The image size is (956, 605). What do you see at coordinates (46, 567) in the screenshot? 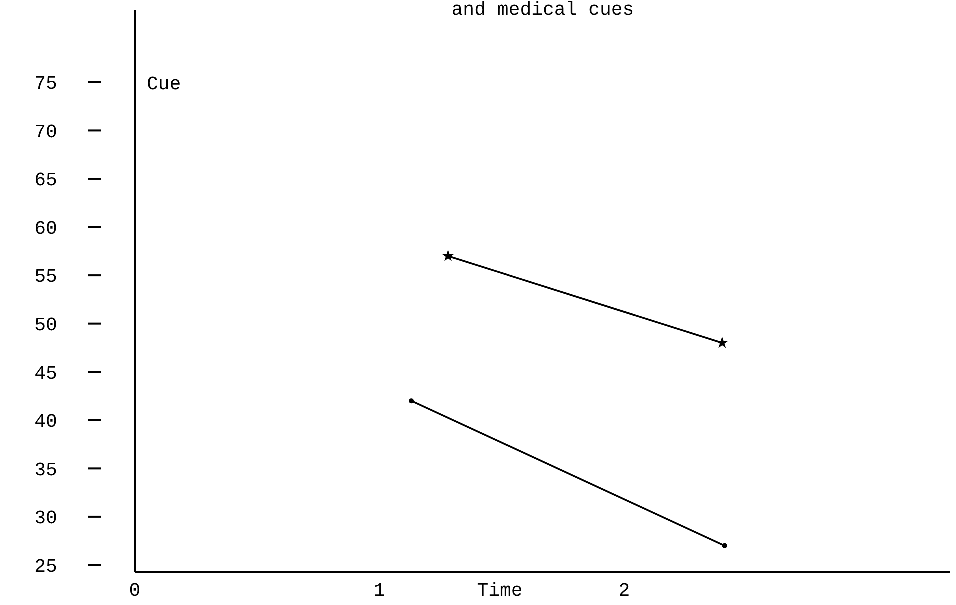
I see `y-tick-label: 25` at bounding box center [46, 567].